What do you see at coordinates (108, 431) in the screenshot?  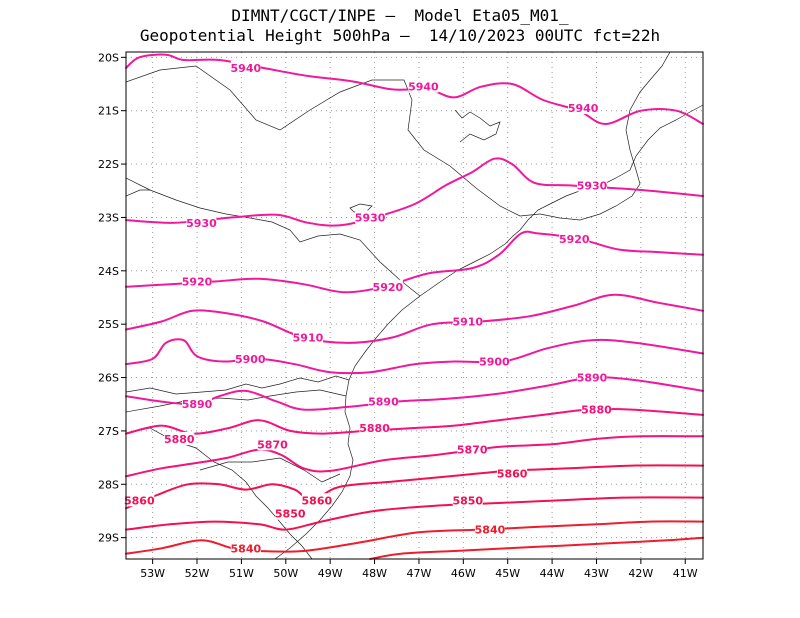 I see `y-tick-label: 27S` at bounding box center [108, 431].